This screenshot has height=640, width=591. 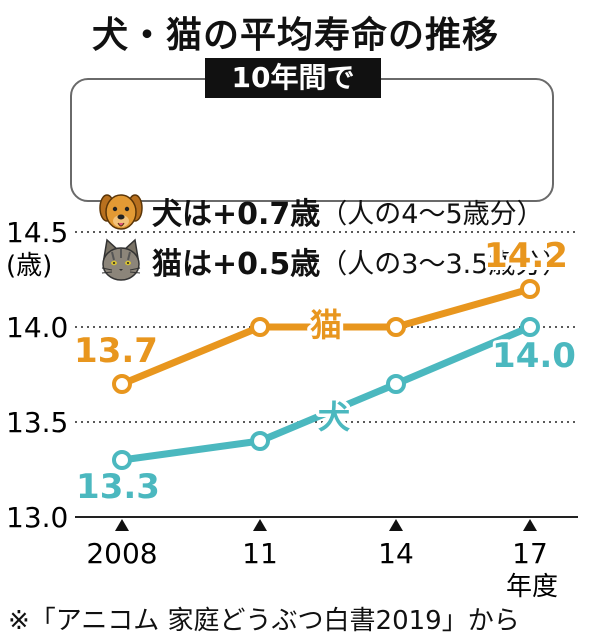 I want to click on y-unit-label: (歳), so click(x=29, y=266).